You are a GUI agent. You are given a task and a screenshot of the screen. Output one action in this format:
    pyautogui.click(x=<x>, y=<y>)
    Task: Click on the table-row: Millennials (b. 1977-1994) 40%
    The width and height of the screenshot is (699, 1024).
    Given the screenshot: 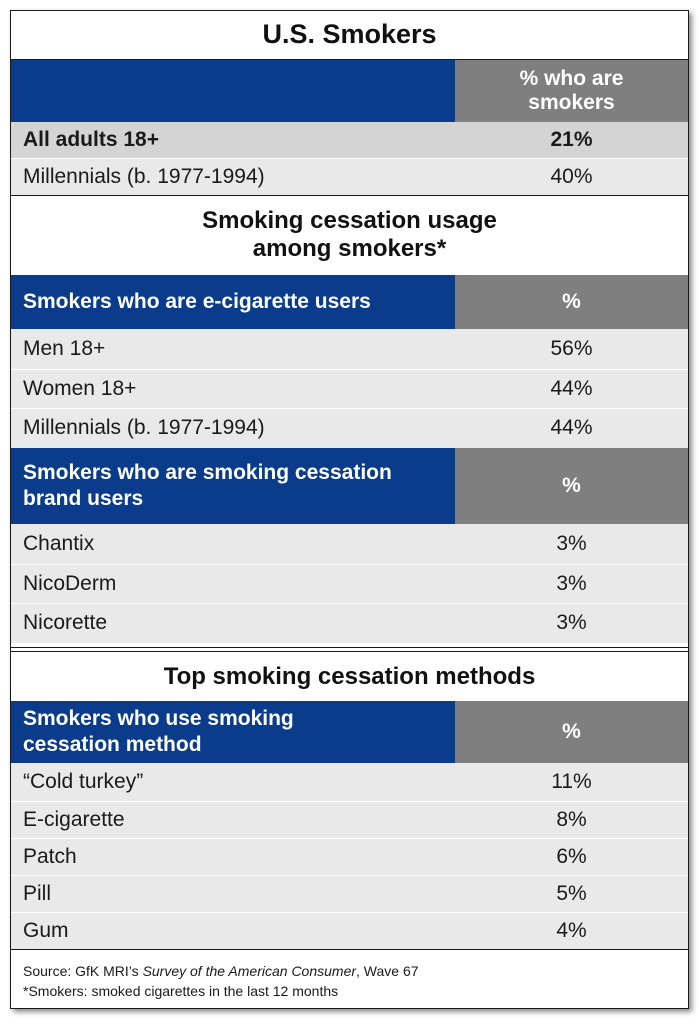 What is the action you would take?
    pyautogui.click(x=349, y=176)
    